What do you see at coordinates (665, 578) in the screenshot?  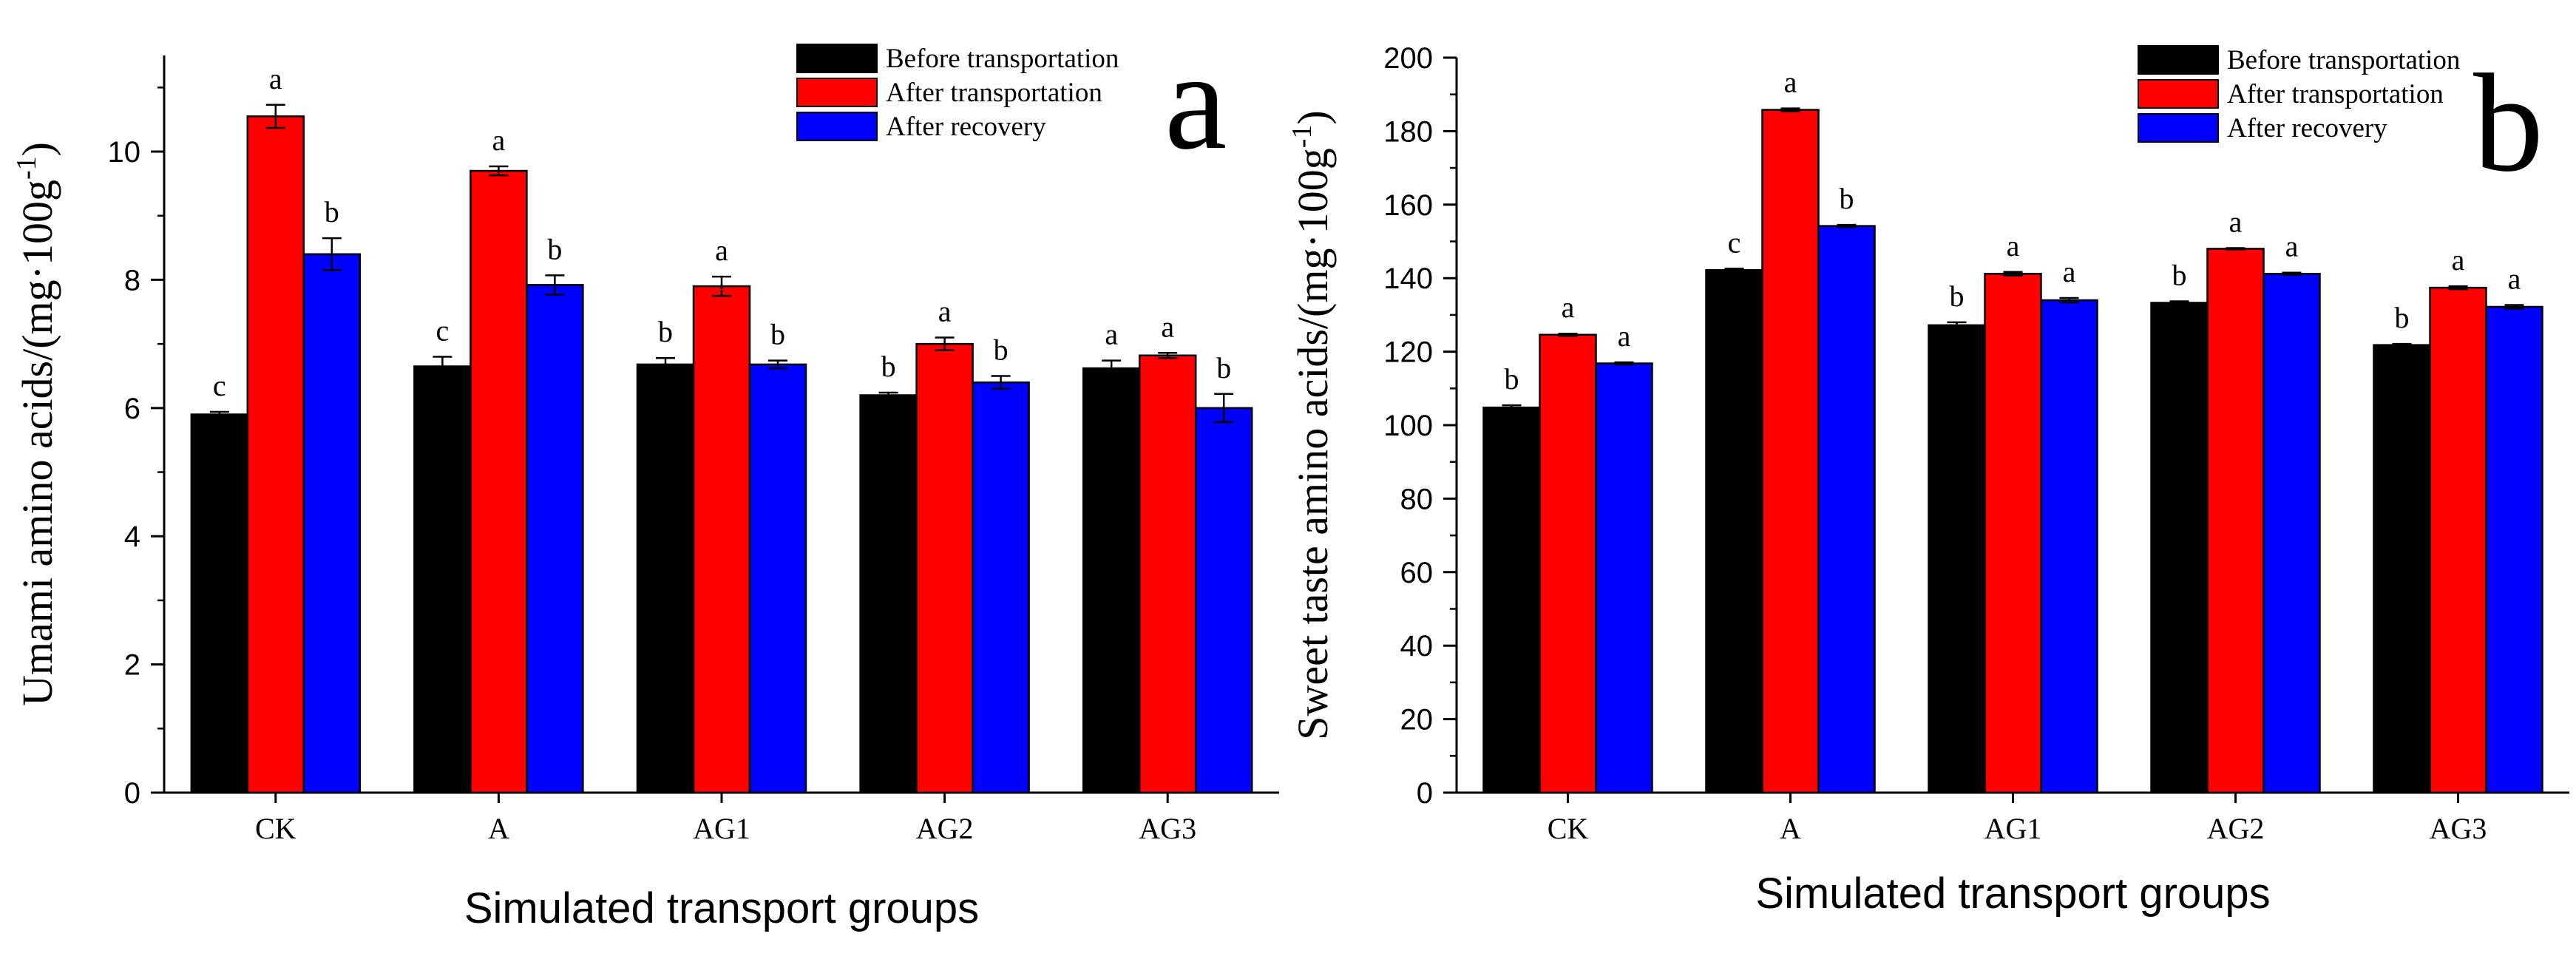 I see `bar-before-ag1` at bounding box center [665, 578].